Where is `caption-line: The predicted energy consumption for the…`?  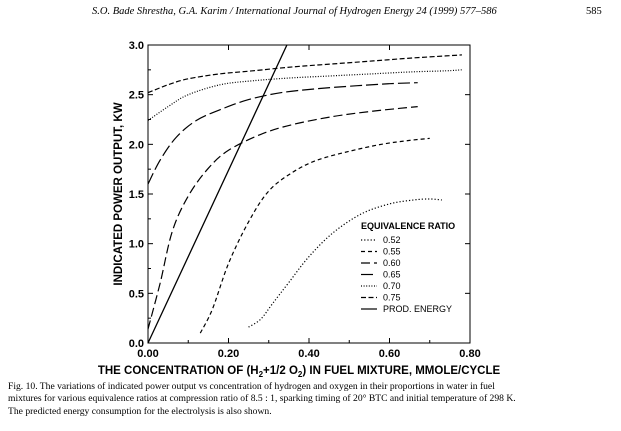 caption-line: The predicted energy consumption for the… is located at coordinates (140, 411).